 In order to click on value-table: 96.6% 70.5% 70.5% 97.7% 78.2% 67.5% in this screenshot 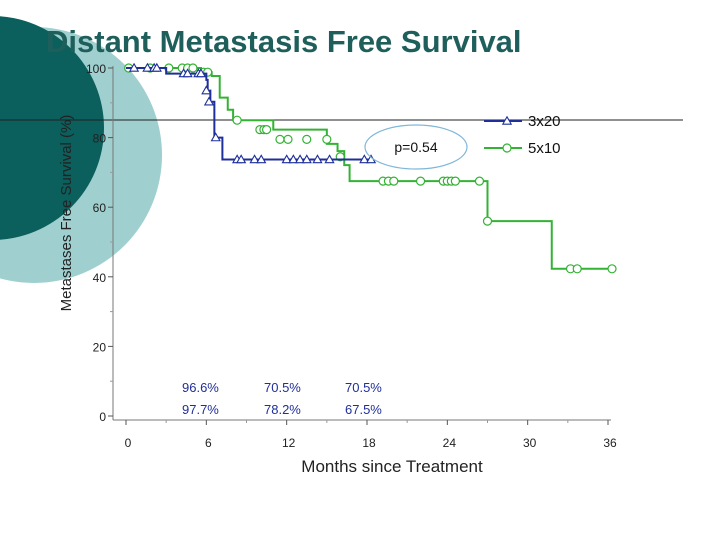, I will do `click(282, 398)`.